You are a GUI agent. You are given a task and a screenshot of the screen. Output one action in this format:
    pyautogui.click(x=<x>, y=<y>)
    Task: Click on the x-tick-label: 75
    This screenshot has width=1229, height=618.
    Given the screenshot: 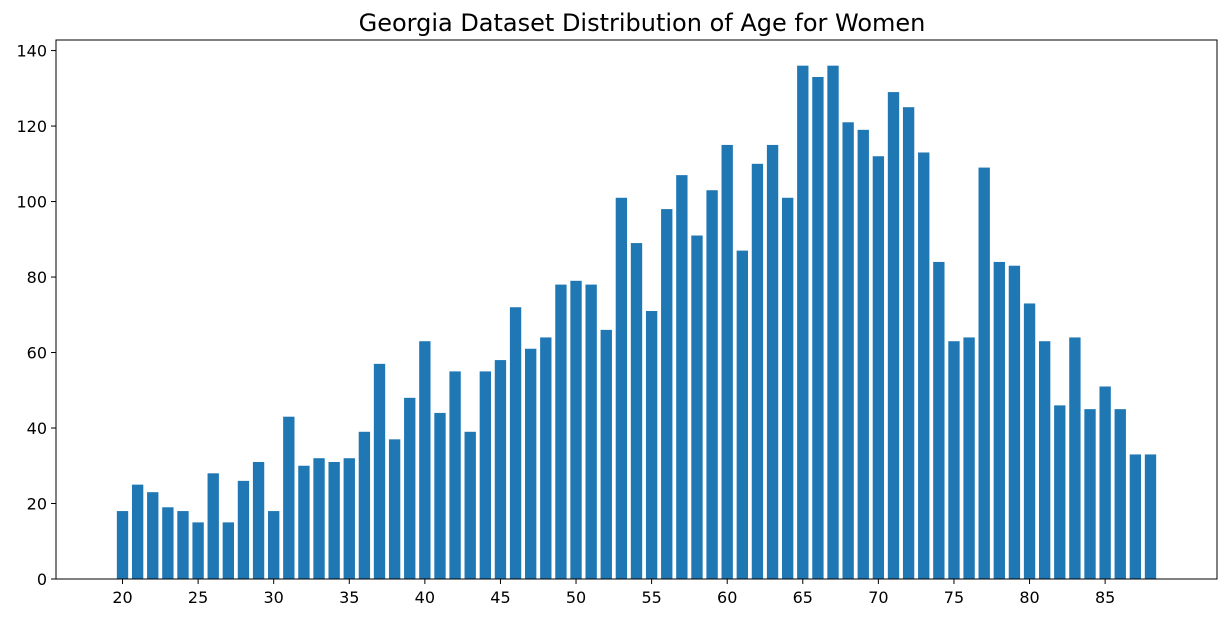 What is the action you would take?
    pyautogui.click(x=954, y=597)
    